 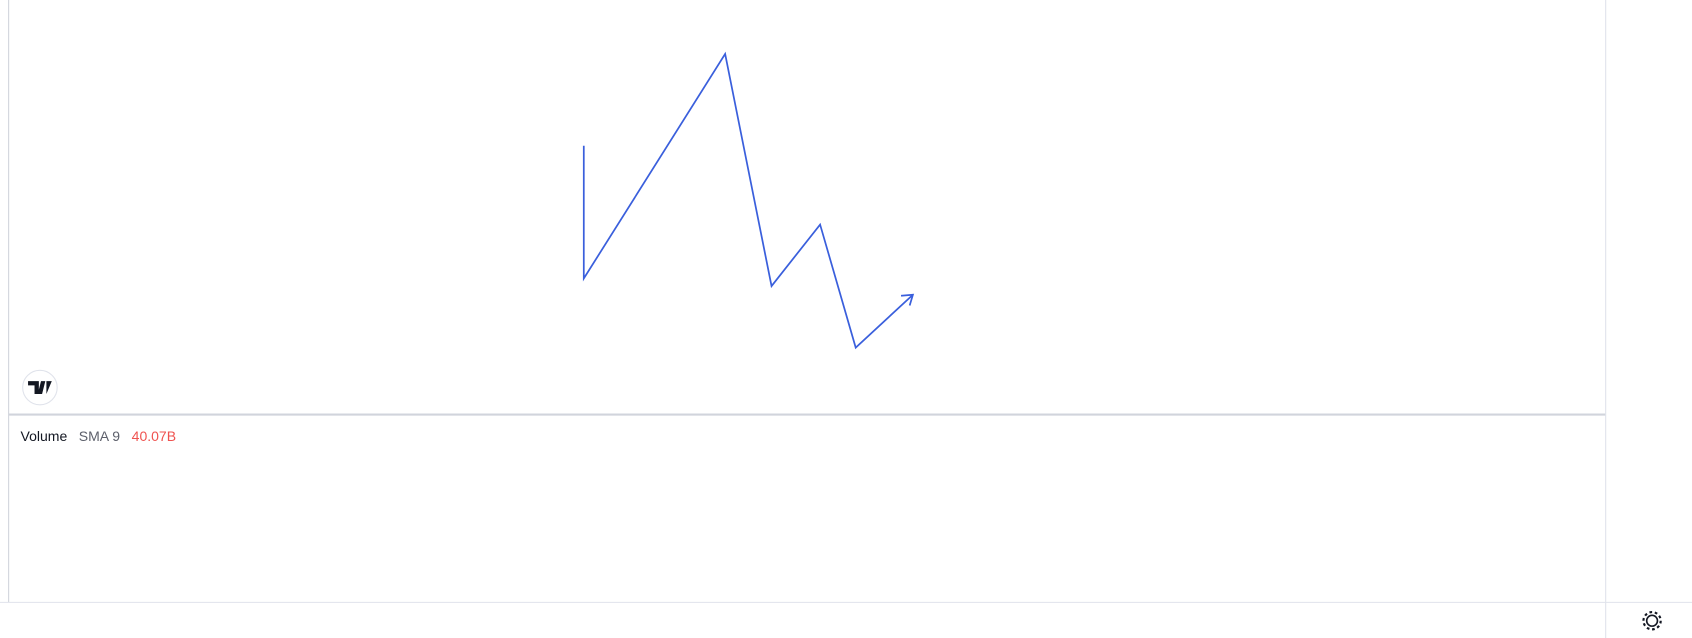 I want to click on legend-volume: Volume, so click(x=44, y=436).